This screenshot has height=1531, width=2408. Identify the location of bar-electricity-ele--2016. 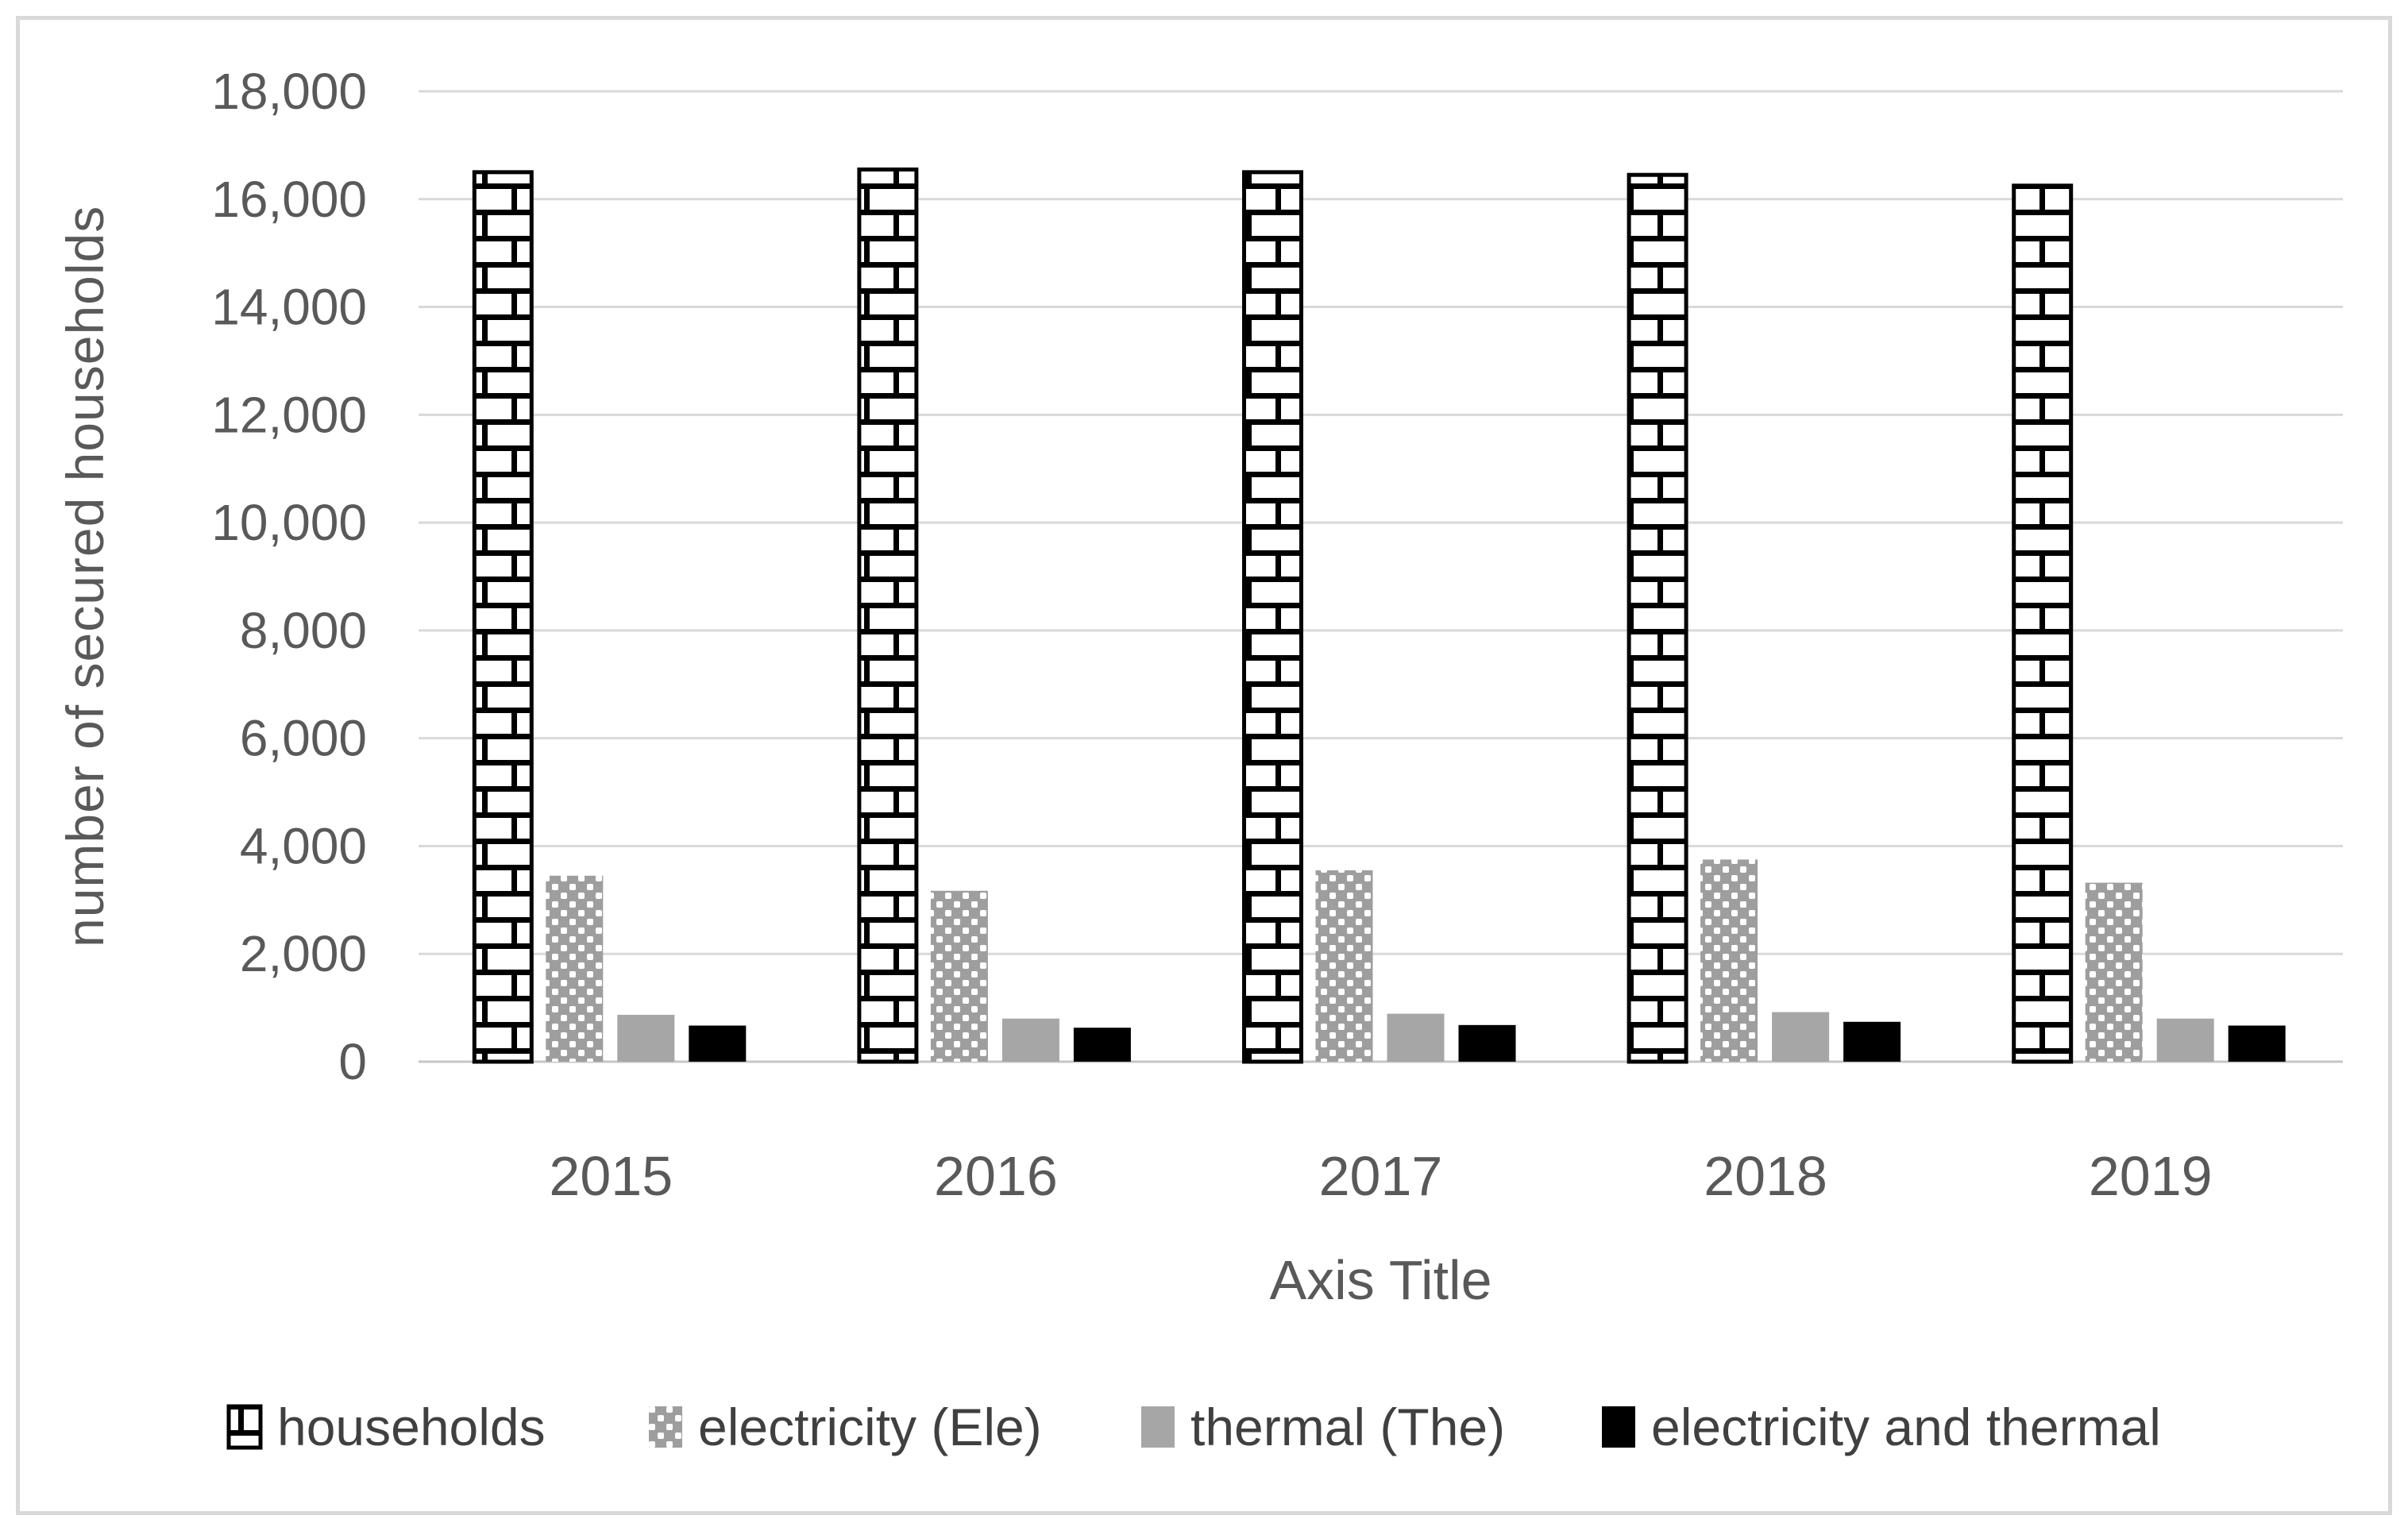
(959, 976).